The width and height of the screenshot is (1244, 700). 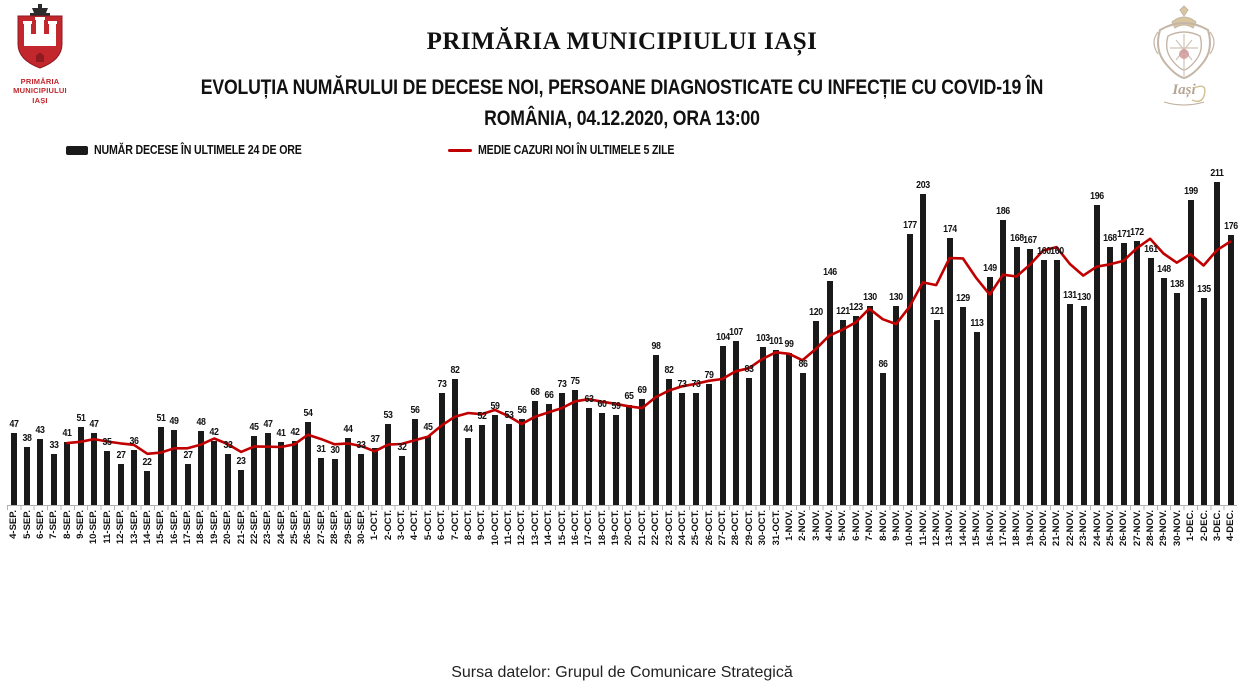 I want to click on bar-value-label: 49, so click(x=174, y=421).